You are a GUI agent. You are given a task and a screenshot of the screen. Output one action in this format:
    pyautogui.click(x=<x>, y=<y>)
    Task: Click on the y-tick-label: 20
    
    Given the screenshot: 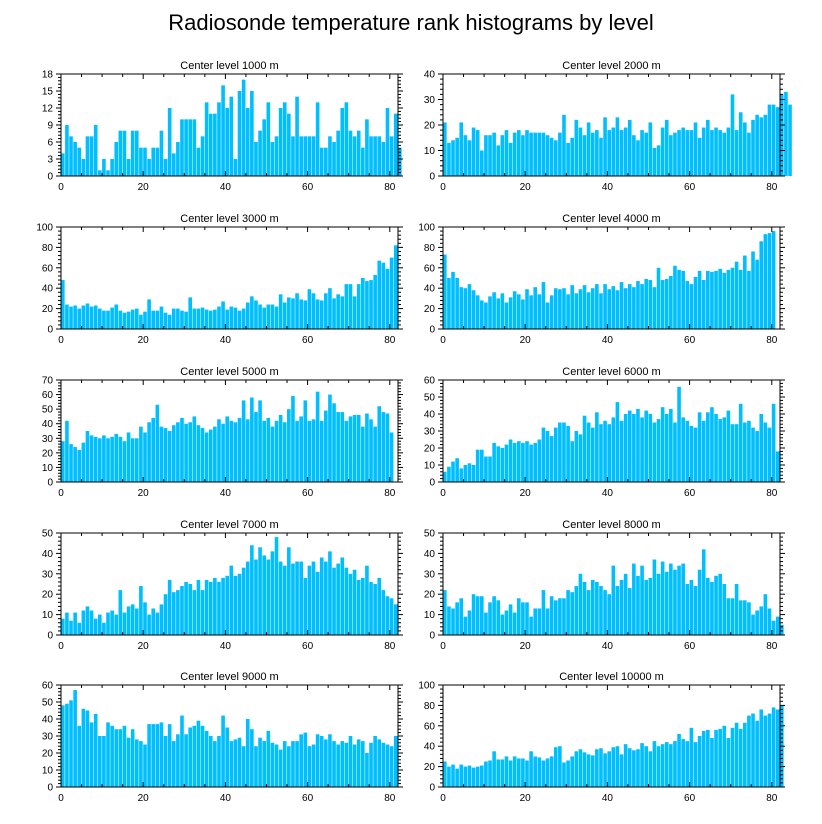 What is the action you would take?
    pyautogui.click(x=430, y=449)
    